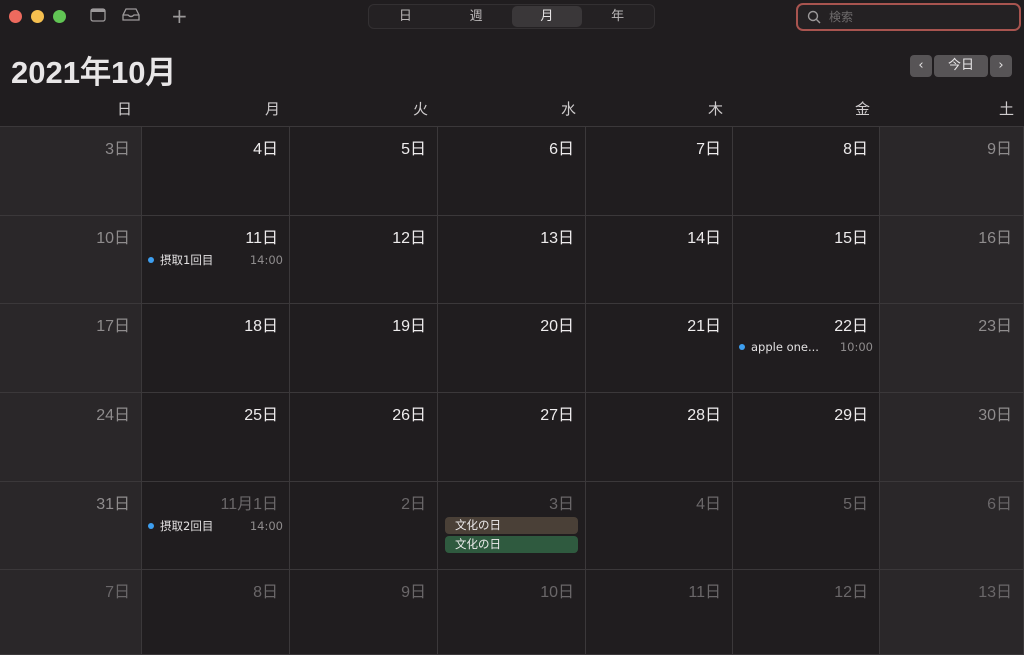 The width and height of the screenshot is (1024, 655). What do you see at coordinates (37, 16) in the screenshot?
I see `minimize-button` at bounding box center [37, 16].